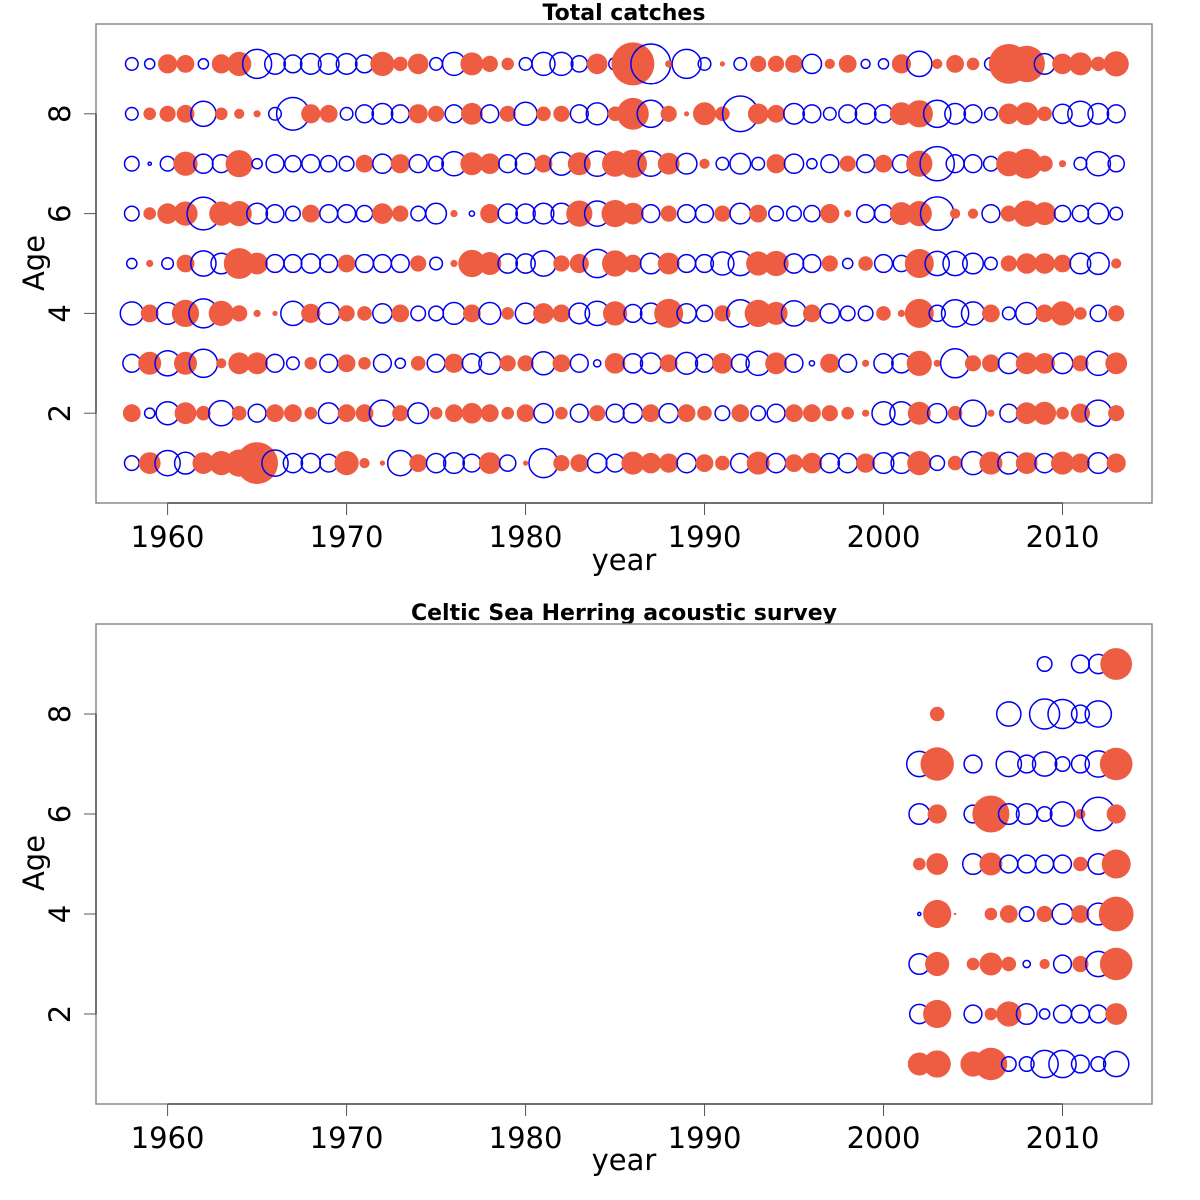 This screenshot has height=1200, width=1200. I want to click on bubble-age4-2008, so click(1027, 313).